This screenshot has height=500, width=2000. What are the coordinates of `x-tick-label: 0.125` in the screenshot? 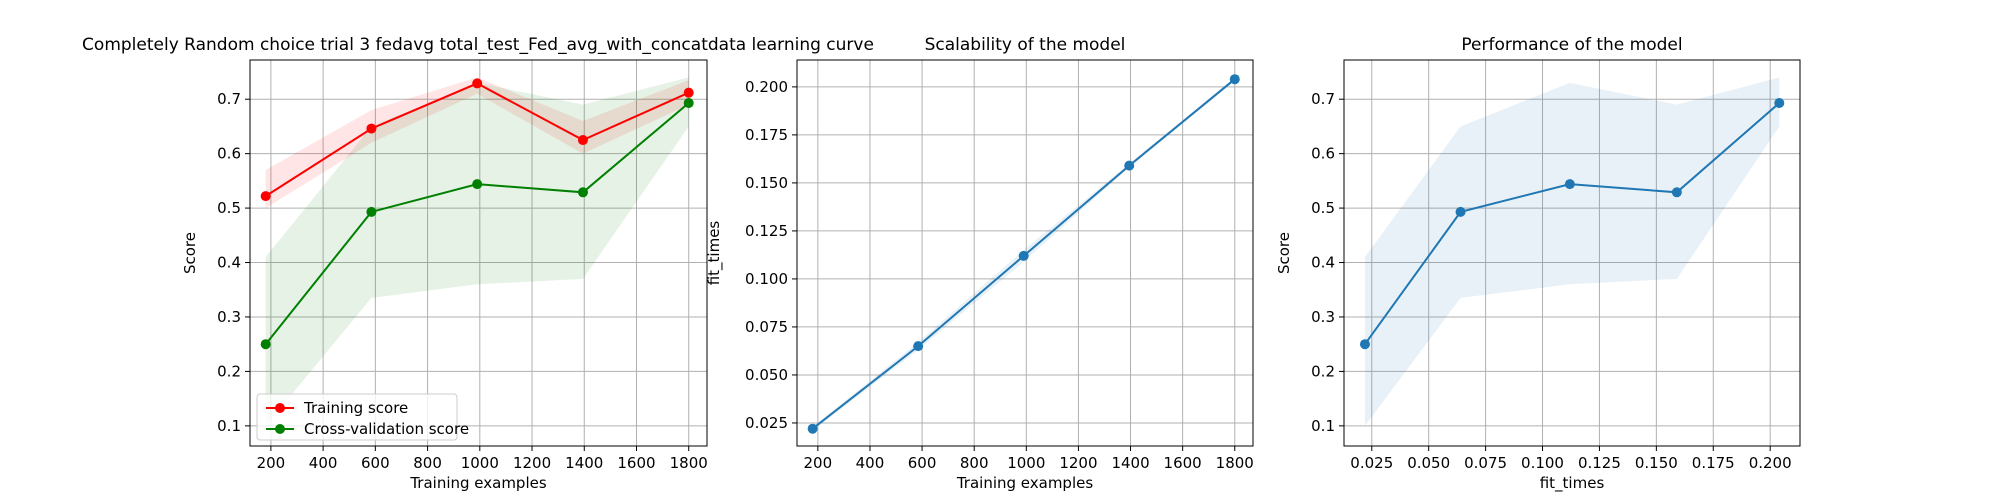 It's located at (1599, 463).